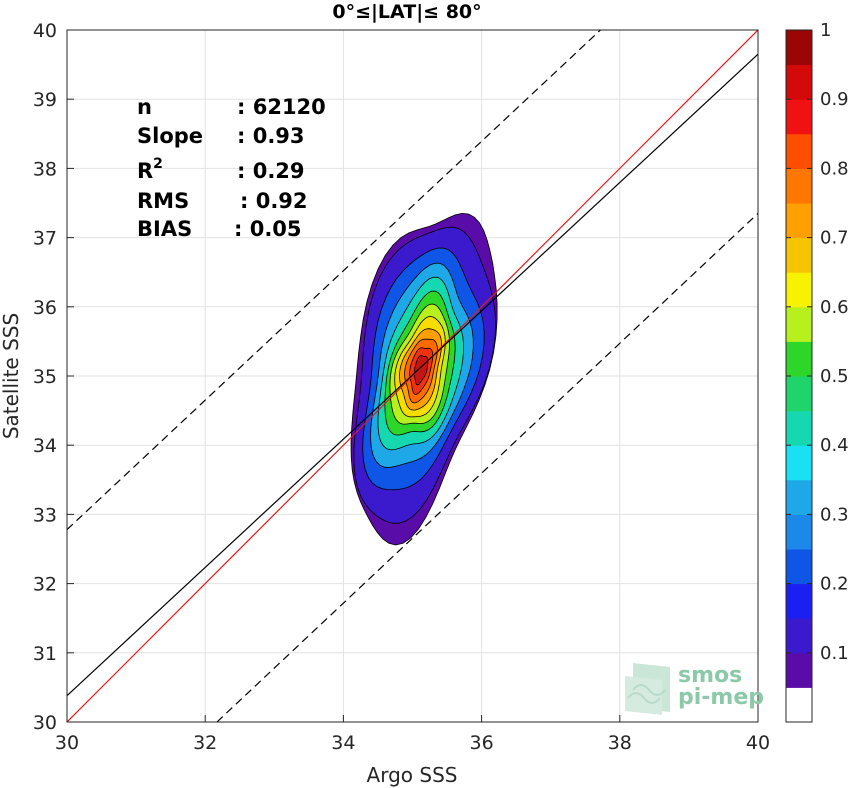  I want to click on x-tick-label: 30, so click(67, 743).